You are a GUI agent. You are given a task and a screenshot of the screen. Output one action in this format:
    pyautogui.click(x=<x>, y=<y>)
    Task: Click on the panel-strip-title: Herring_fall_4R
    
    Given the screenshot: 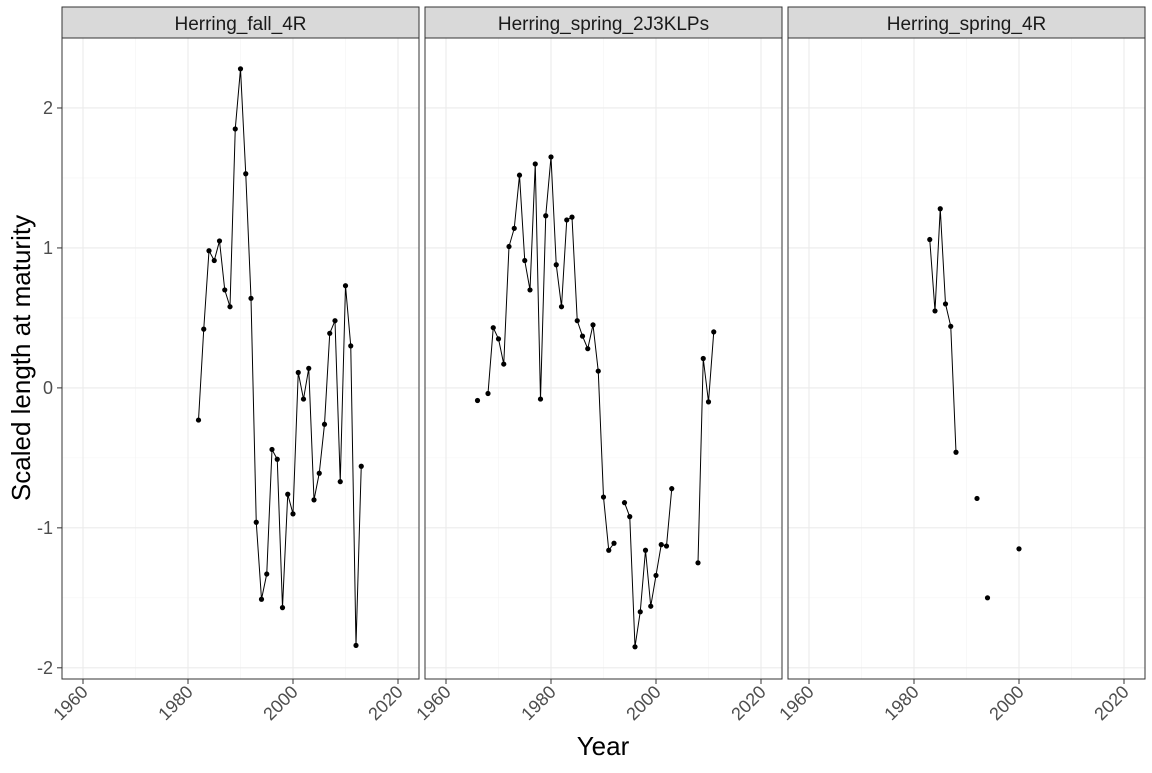 What is the action you would take?
    pyautogui.click(x=240, y=24)
    